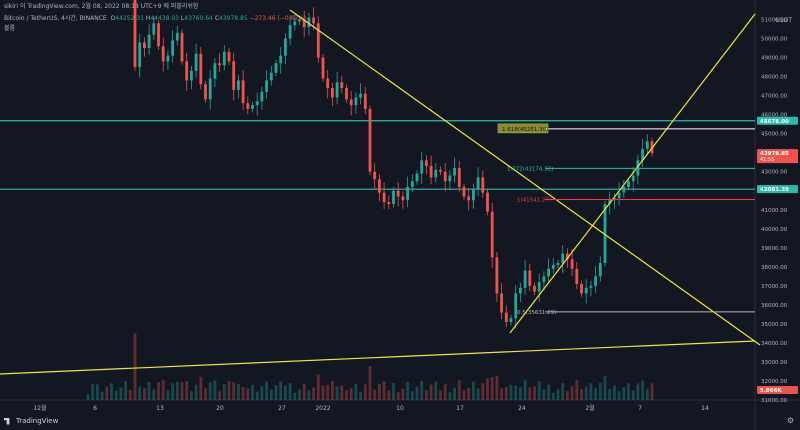  What do you see at coordinates (790, 420) in the screenshot?
I see `gear-icon: ⚙` at bounding box center [790, 420].